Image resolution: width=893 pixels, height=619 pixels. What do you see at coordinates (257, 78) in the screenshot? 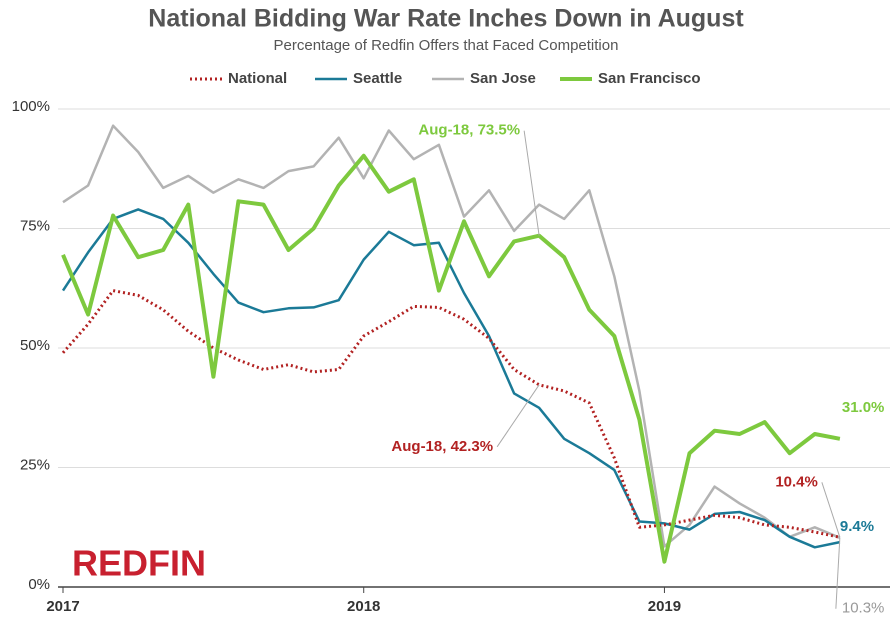
I see `legend-label: National` at bounding box center [257, 78].